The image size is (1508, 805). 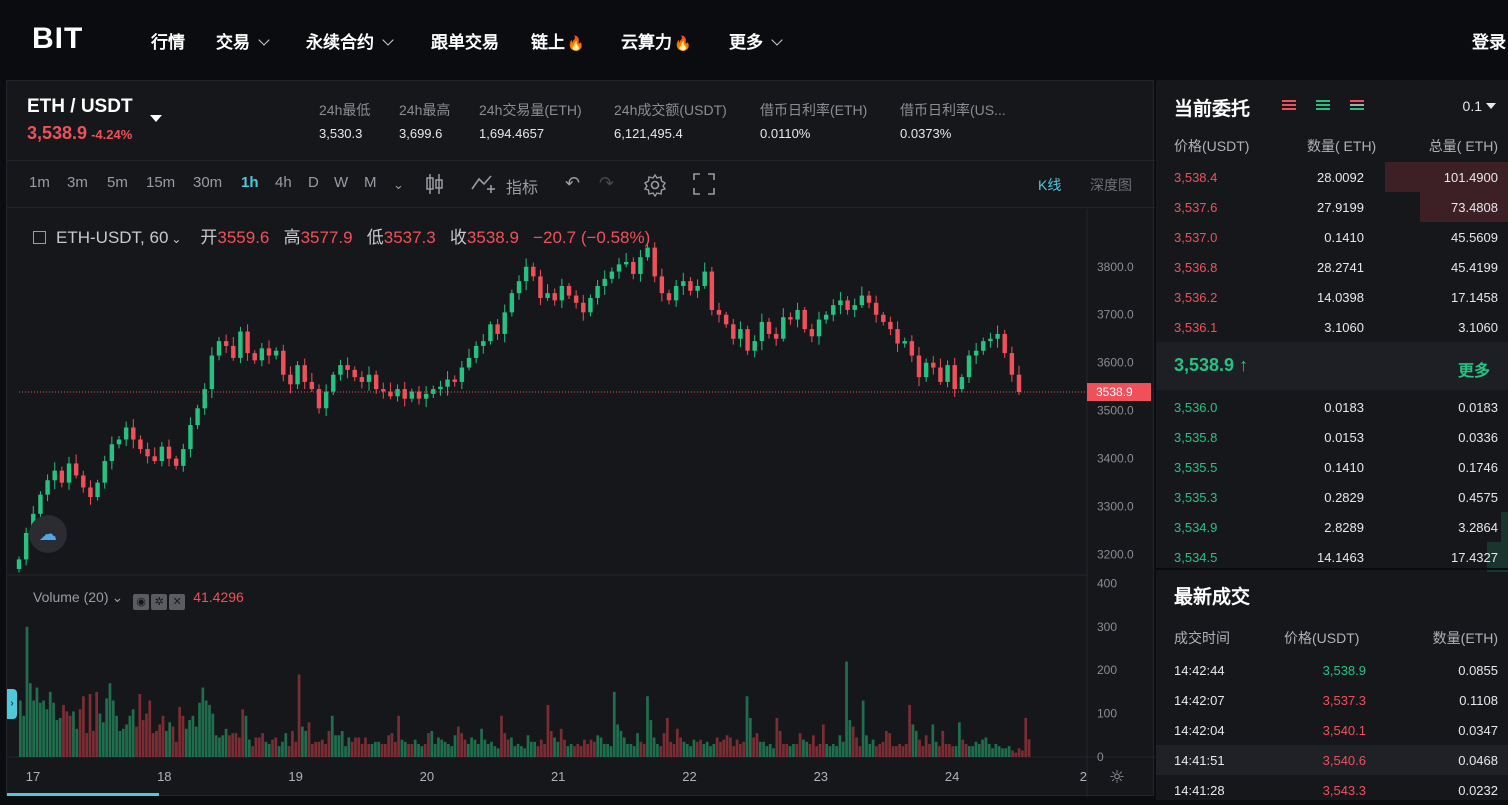 What do you see at coordinates (1332, 327) in the screenshot?
I see `ask-row: 3,536.1 3.1060 3.1060` at bounding box center [1332, 327].